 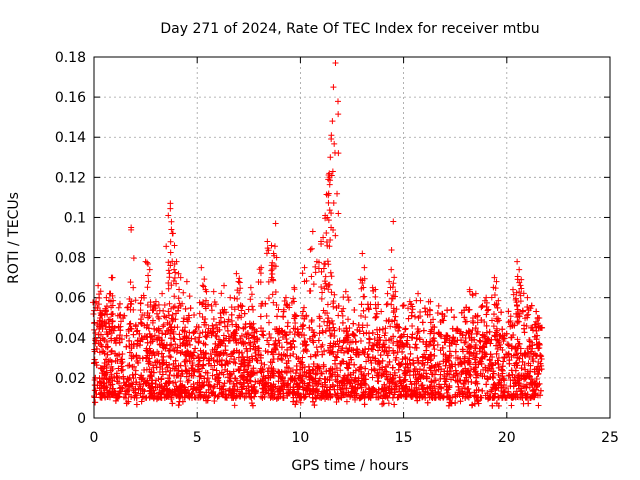 What do you see at coordinates (70, 138) in the screenshot?
I see `y-tick-label: 0.14` at bounding box center [70, 138].